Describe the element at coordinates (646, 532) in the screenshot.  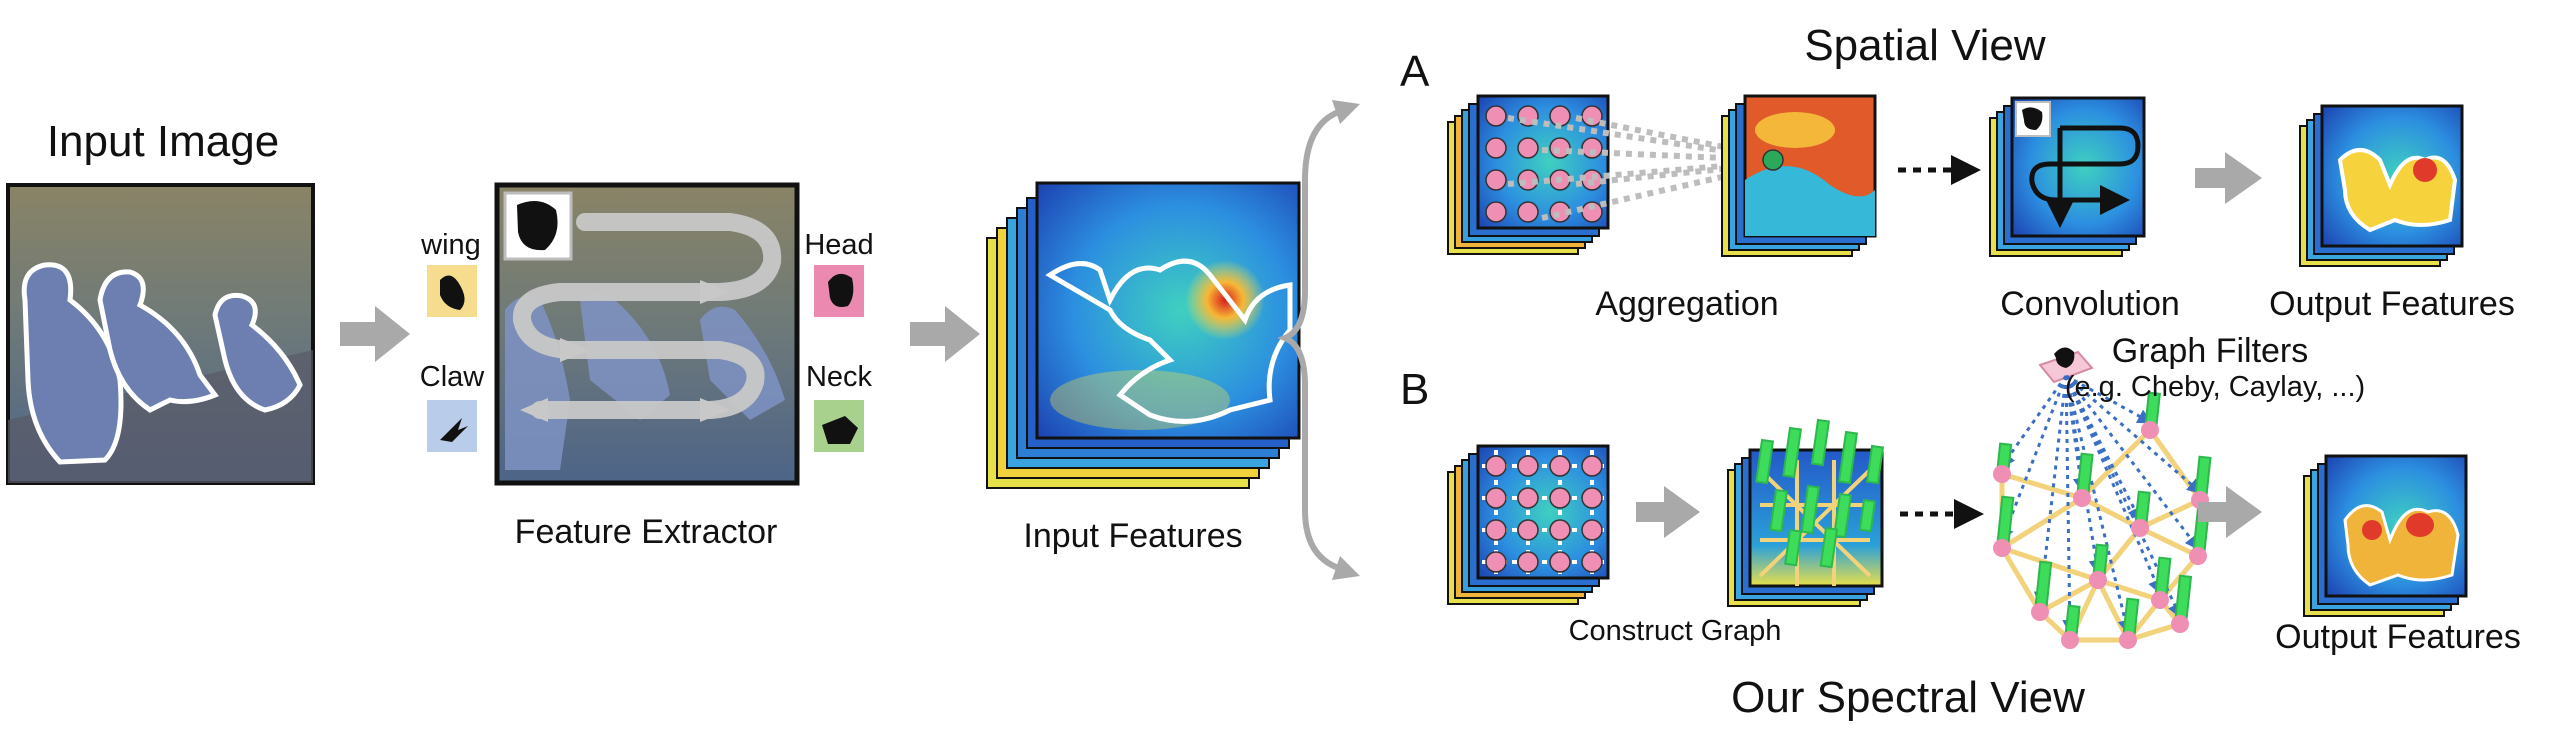
I see `feature-extractor-caption: Feature Extractor` at that location.